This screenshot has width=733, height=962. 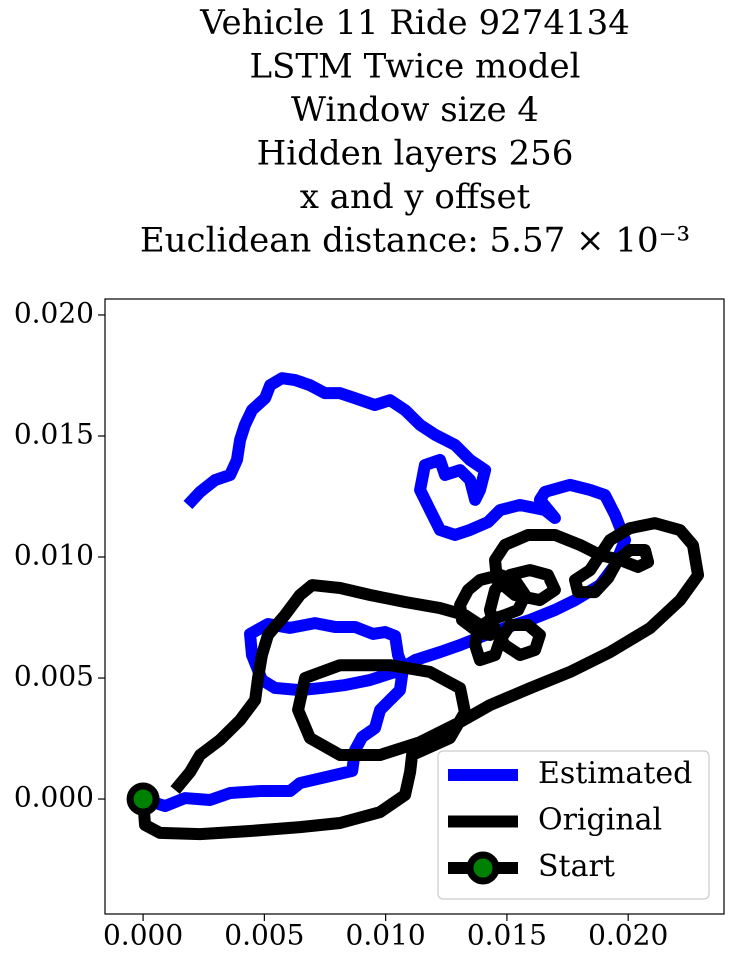 What do you see at coordinates (415, 110) in the screenshot?
I see `chart-title: Window size 4` at bounding box center [415, 110].